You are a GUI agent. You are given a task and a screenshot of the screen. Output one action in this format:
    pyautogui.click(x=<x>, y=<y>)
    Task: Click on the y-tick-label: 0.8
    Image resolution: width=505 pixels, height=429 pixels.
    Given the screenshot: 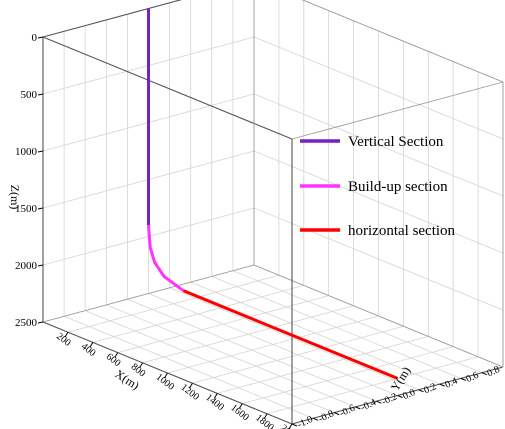 What is the action you would take?
    pyautogui.click(x=494, y=371)
    